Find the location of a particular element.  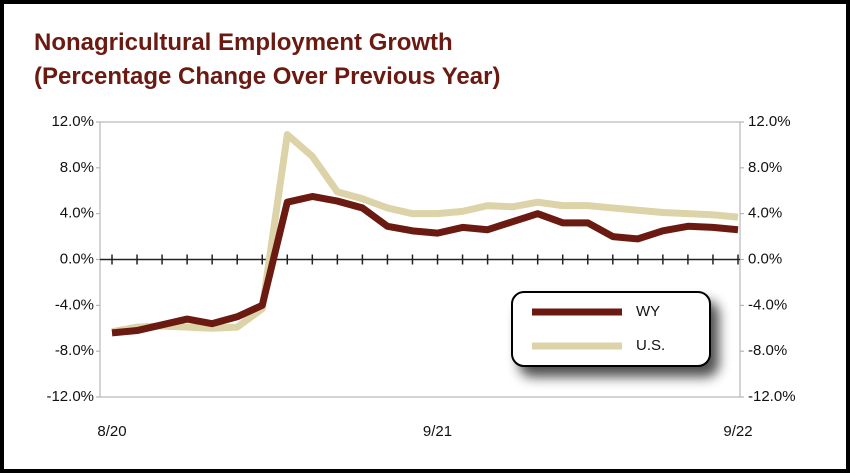

y2-tick-label: -4.0% is located at coordinates (767, 304).